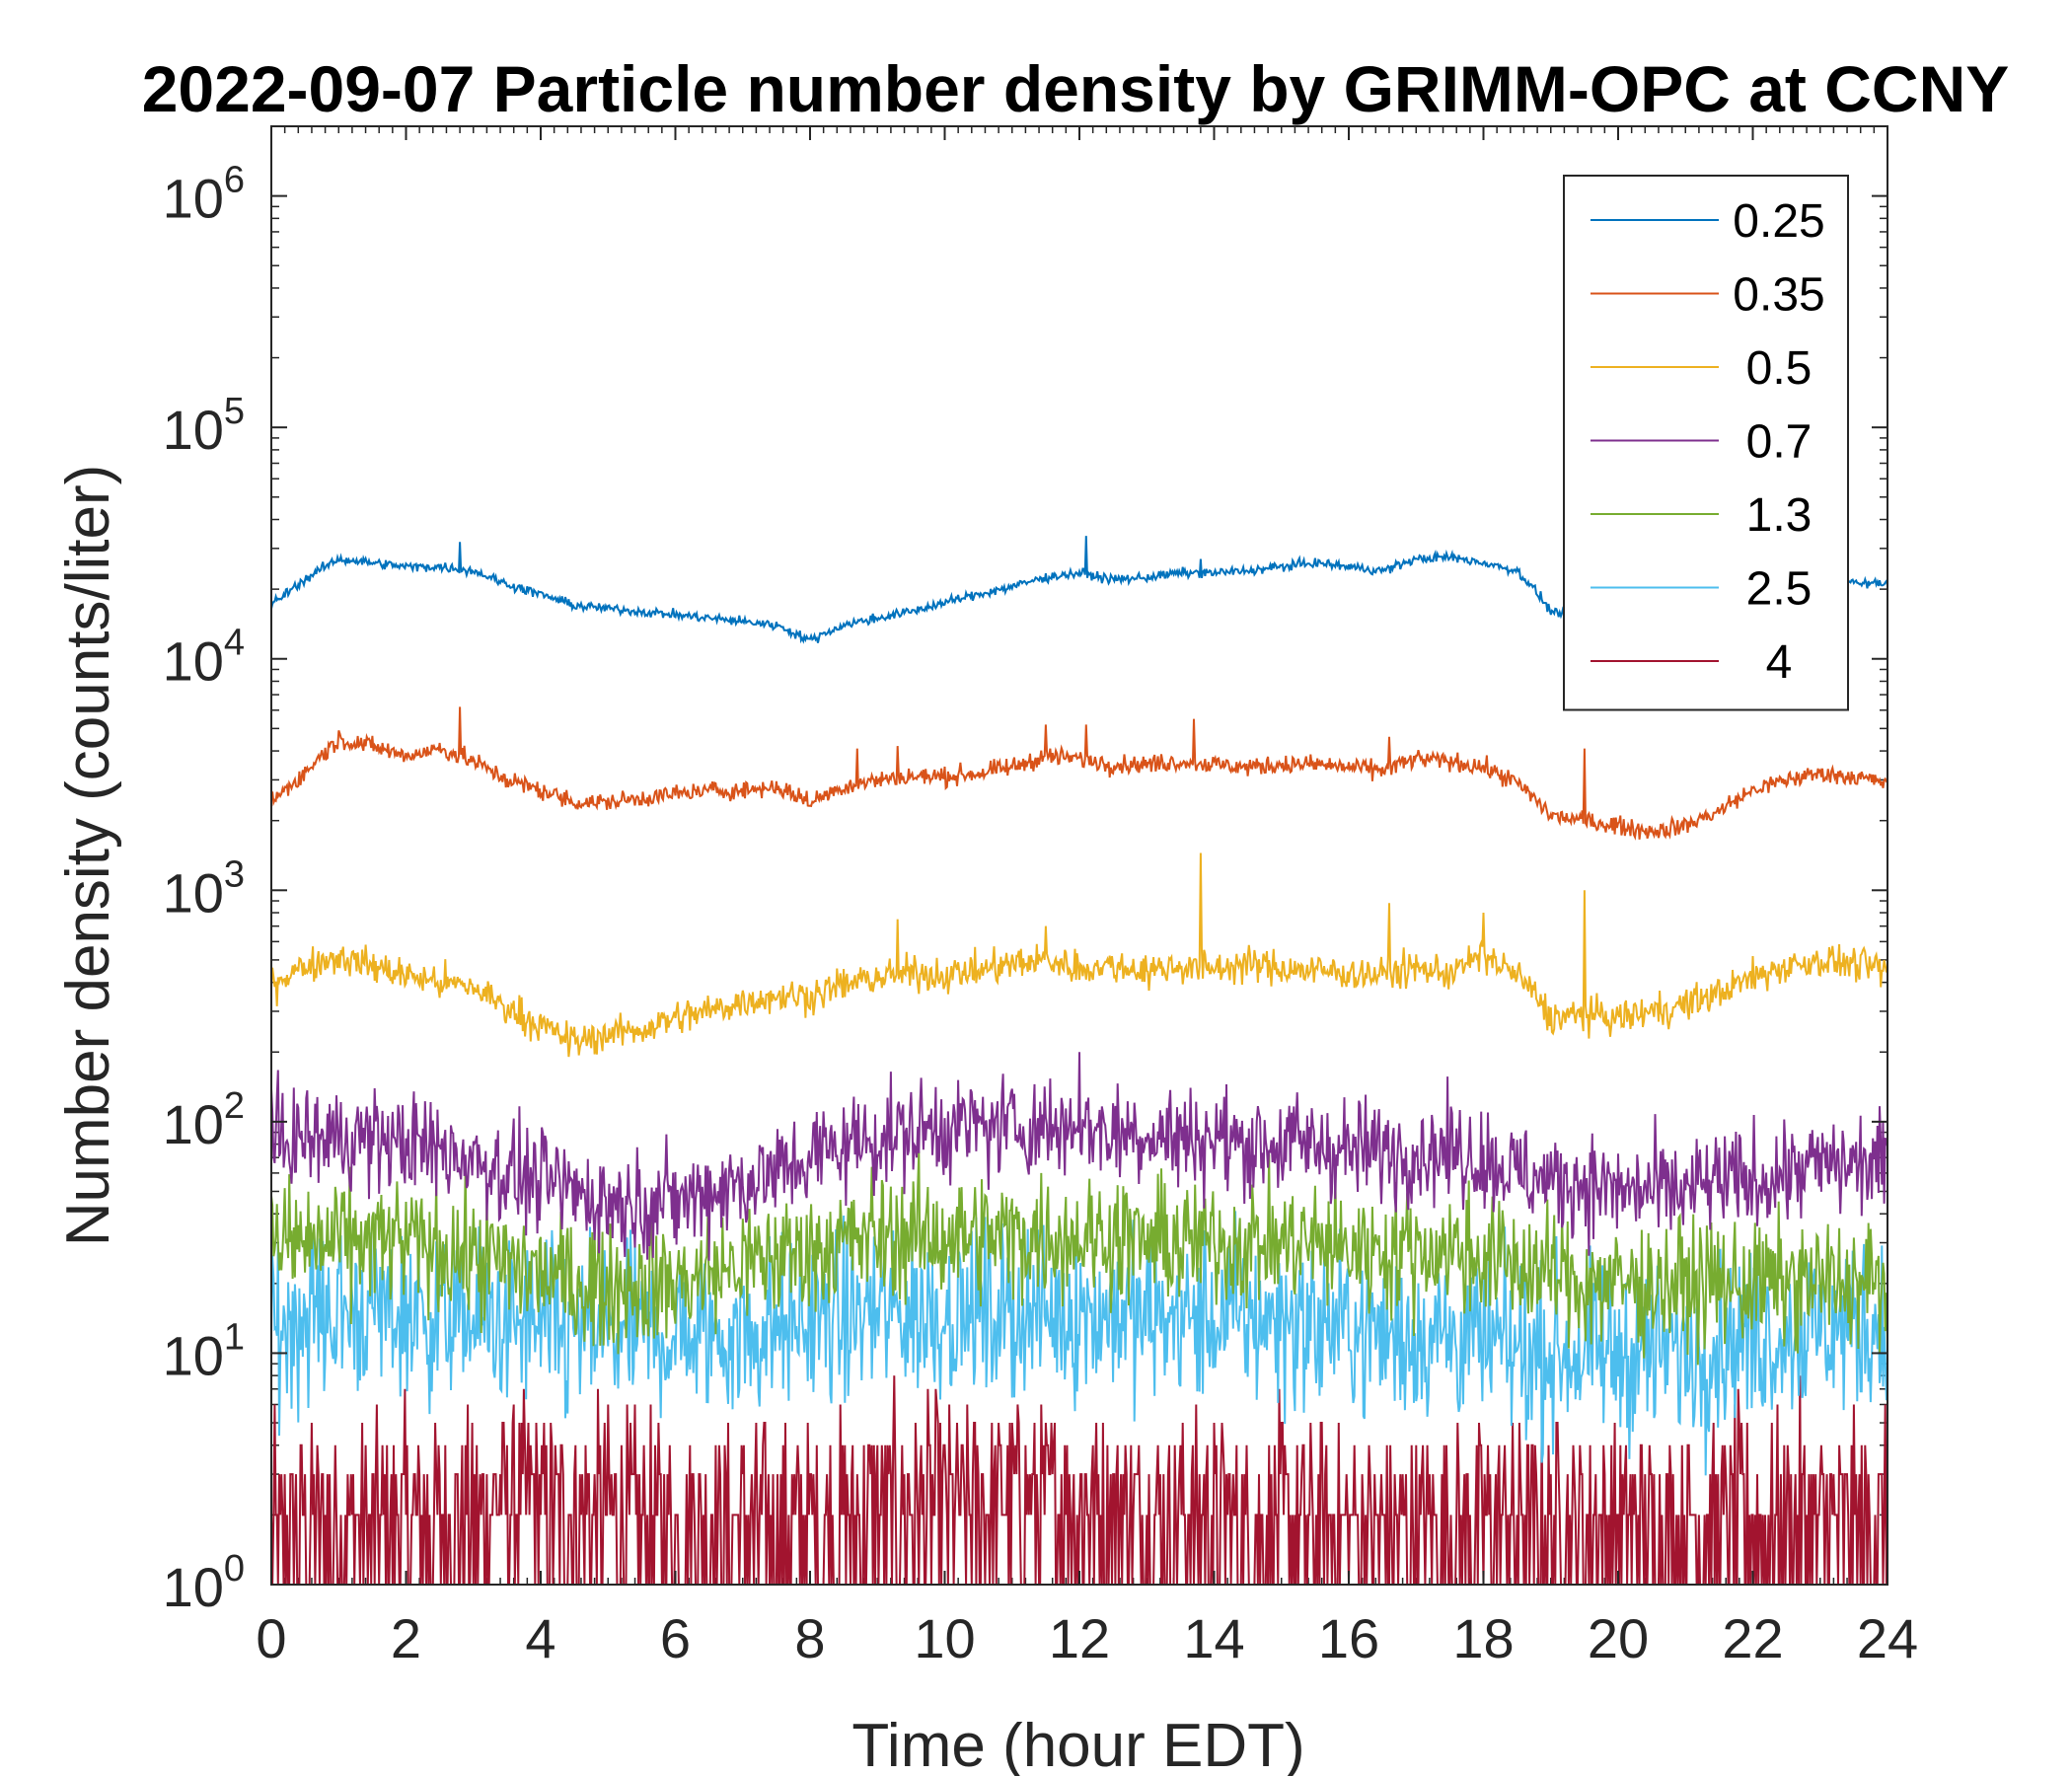  I want to click on y-tick-label: 10³, so click(204, 889).